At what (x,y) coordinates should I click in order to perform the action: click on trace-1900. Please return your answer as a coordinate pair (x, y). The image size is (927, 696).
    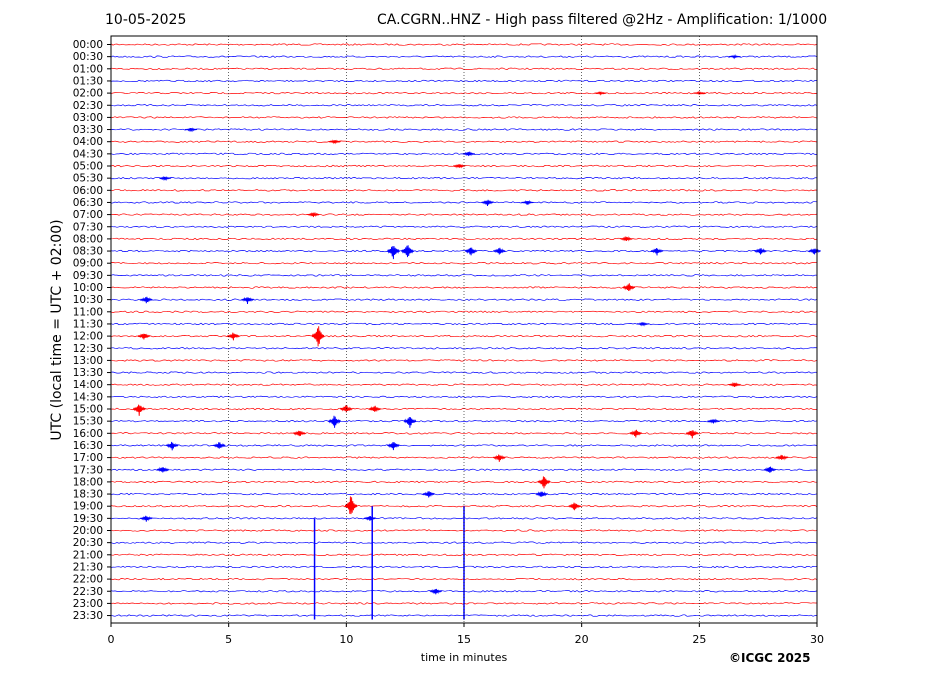
    Looking at the image, I should click on (464, 506).